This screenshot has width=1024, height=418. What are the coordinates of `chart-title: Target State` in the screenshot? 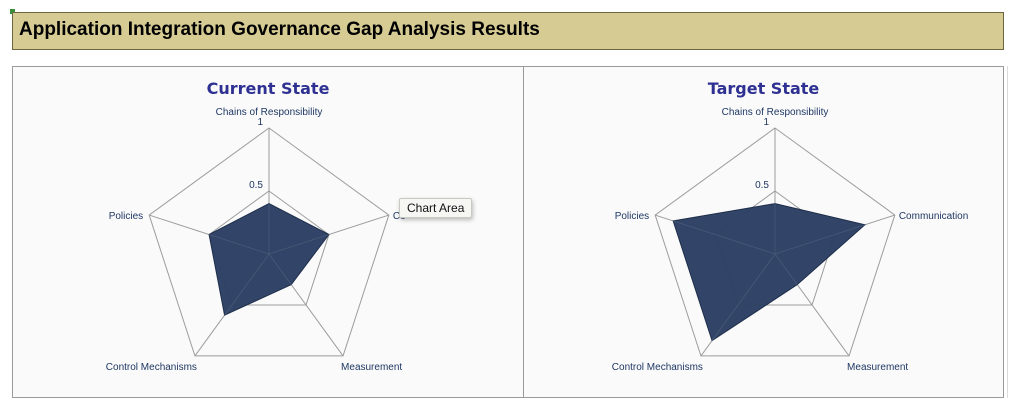 It's located at (763, 88).